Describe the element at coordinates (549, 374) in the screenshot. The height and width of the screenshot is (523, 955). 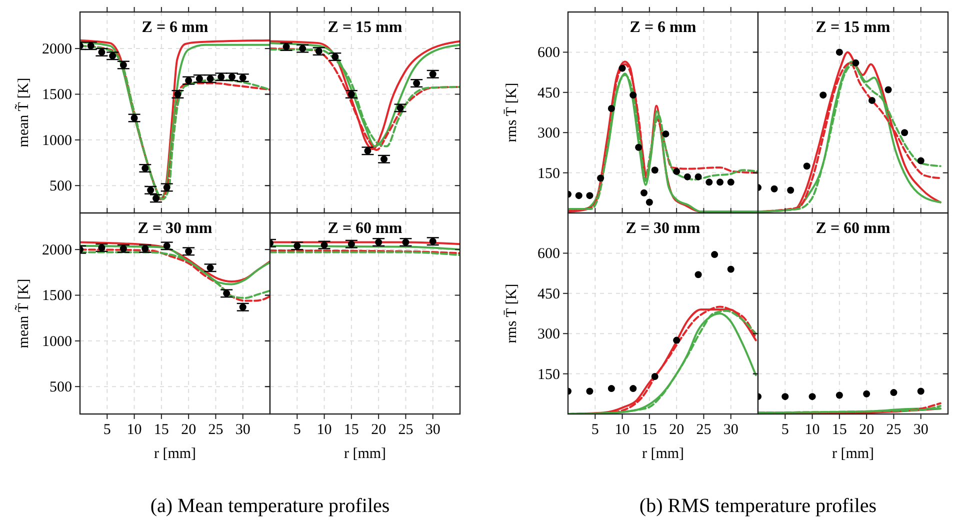
I see `y-tick-label: 150` at that location.